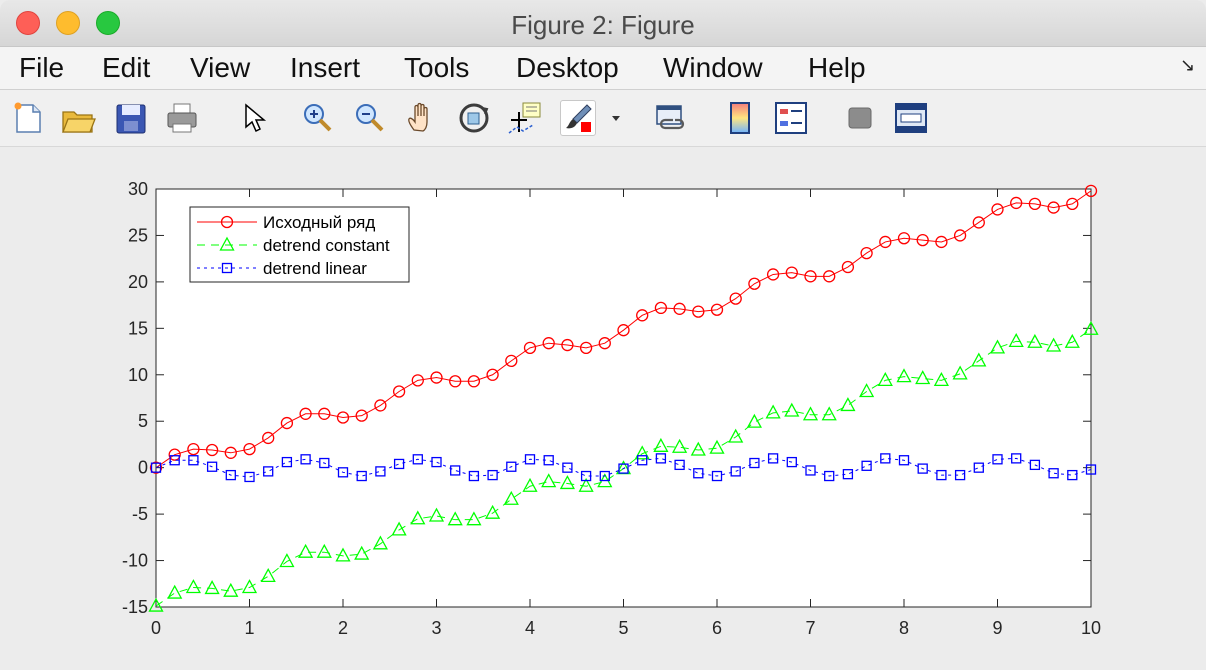  Describe the element at coordinates (474, 118) in the screenshot. I see `rotate-3d-icon` at that location.